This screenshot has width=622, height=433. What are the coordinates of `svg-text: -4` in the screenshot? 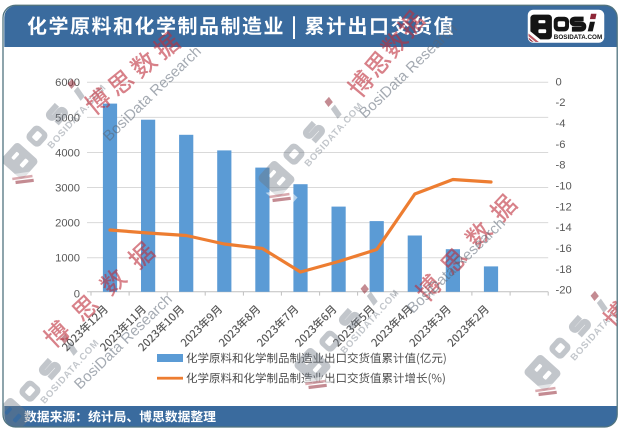 It's located at (561, 124).